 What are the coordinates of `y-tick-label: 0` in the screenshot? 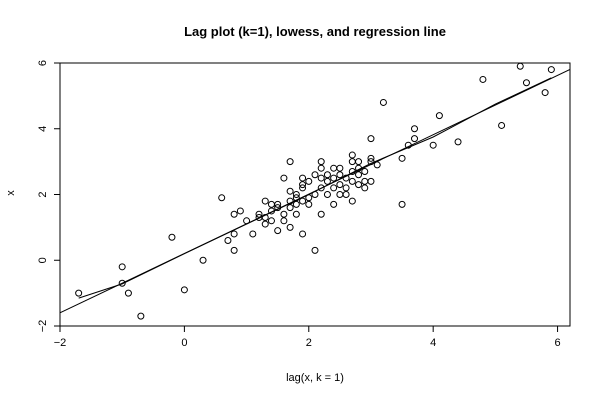 It's located at (43, 260).